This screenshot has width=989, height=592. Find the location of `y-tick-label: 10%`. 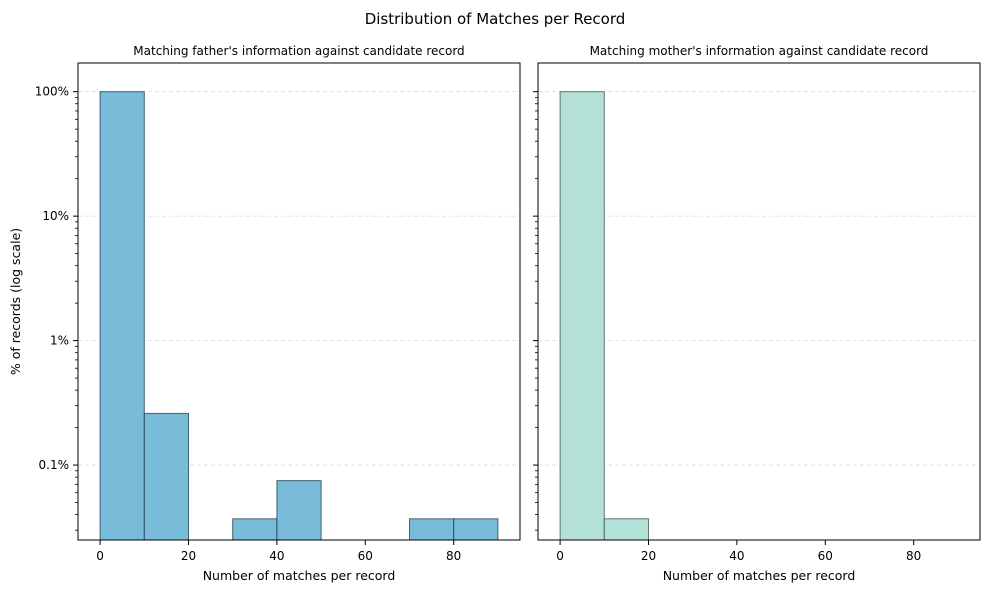

y-tick-label: 10% is located at coordinates (55, 216).